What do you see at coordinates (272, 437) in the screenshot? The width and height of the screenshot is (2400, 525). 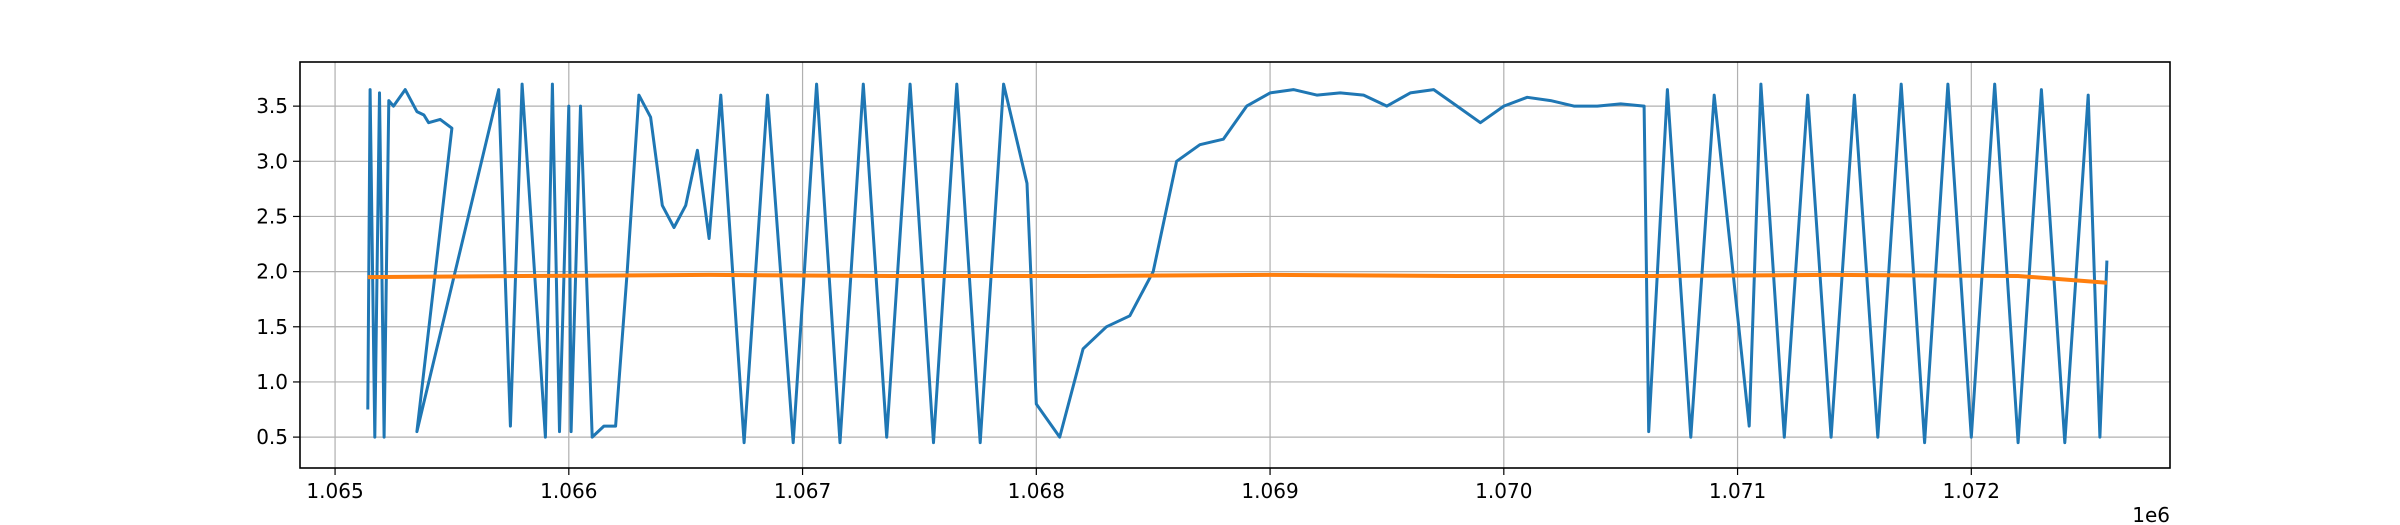 I see `y-tick-label: 0.5` at bounding box center [272, 437].